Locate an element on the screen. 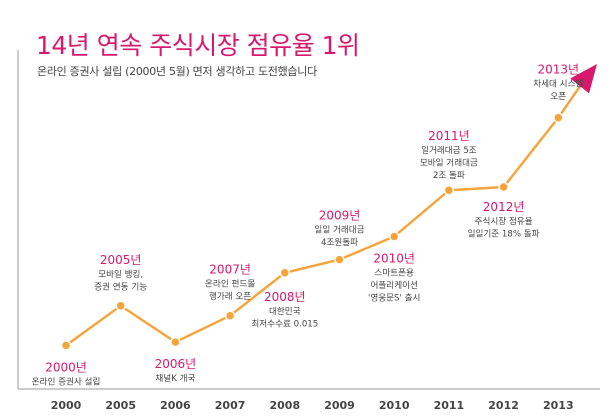  data-point-2005 is located at coordinates (120, 306).